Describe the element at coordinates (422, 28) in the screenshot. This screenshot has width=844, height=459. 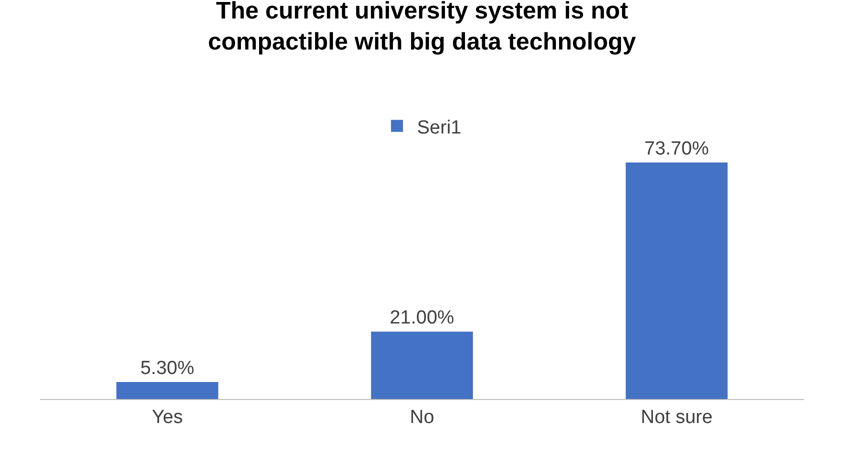
I see `chart-title: The current university system is not compactible with big data technology` at that location.